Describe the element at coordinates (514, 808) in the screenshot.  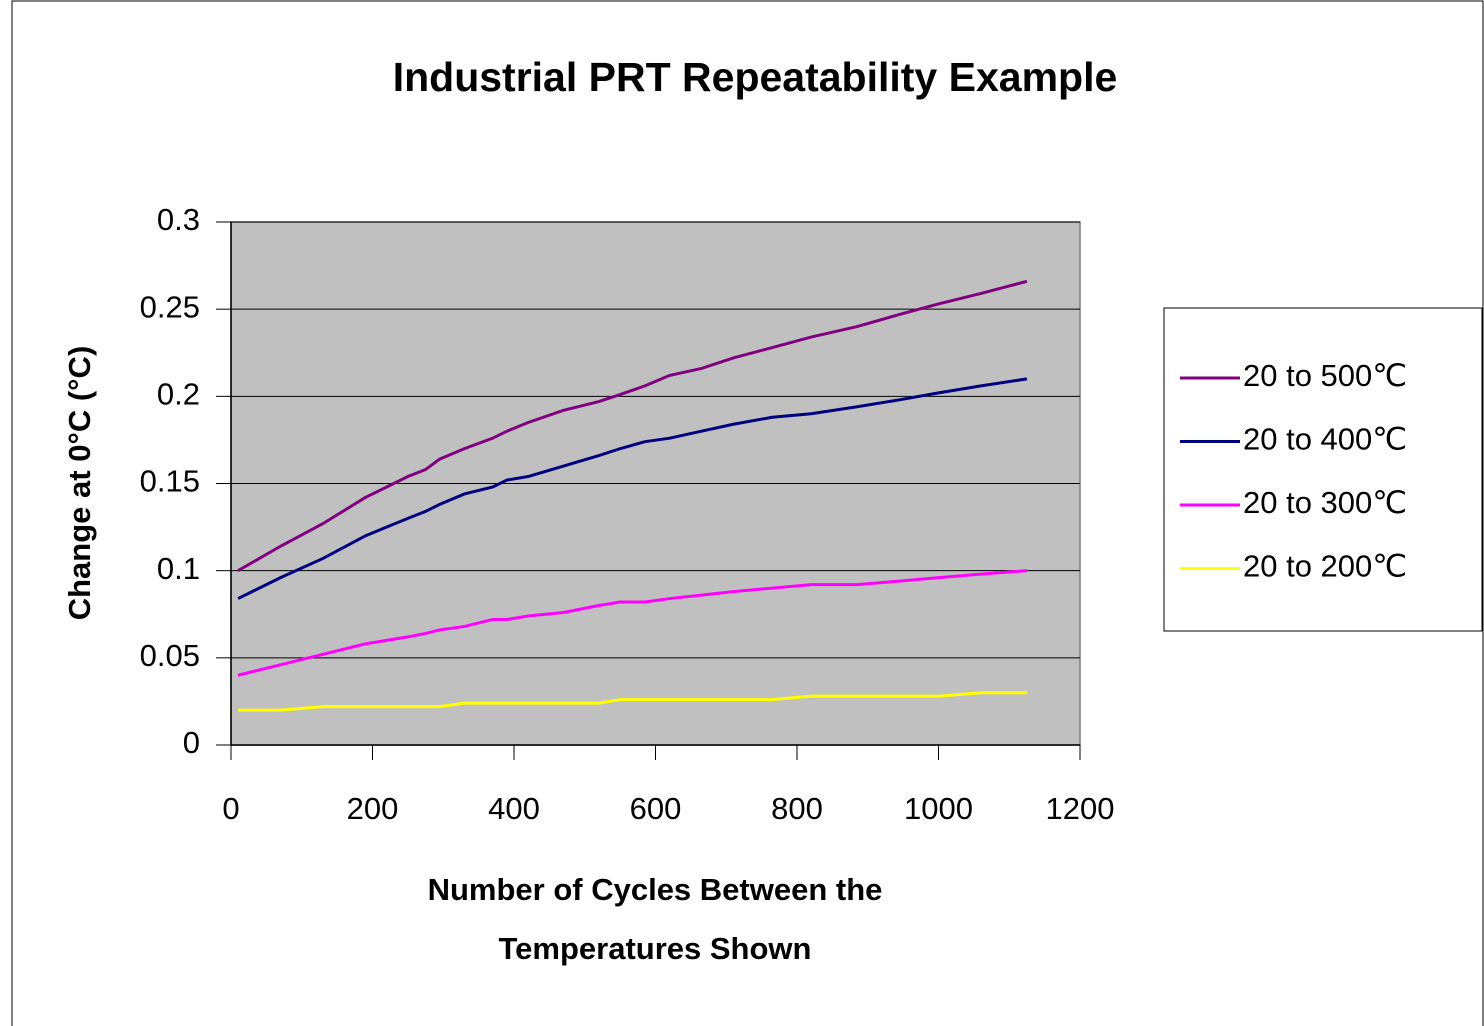
I see `x-tick-label: 400` at that location.